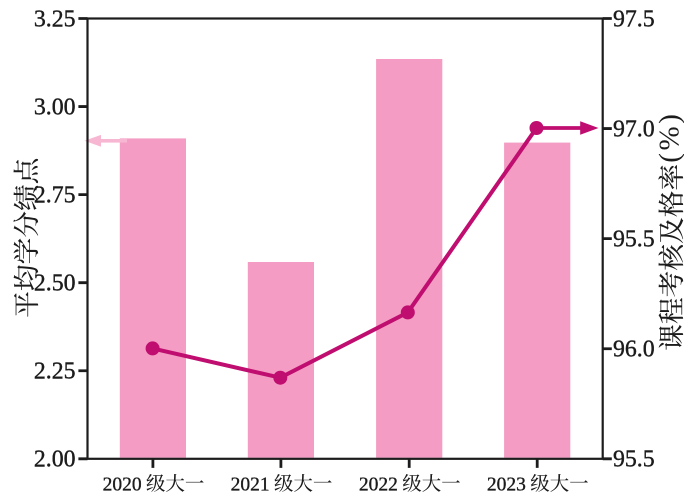  What do you see at coordinates (634, 350) in the screenshot?
I see `svg-text: 96.0` at bounding box center [634, 350].